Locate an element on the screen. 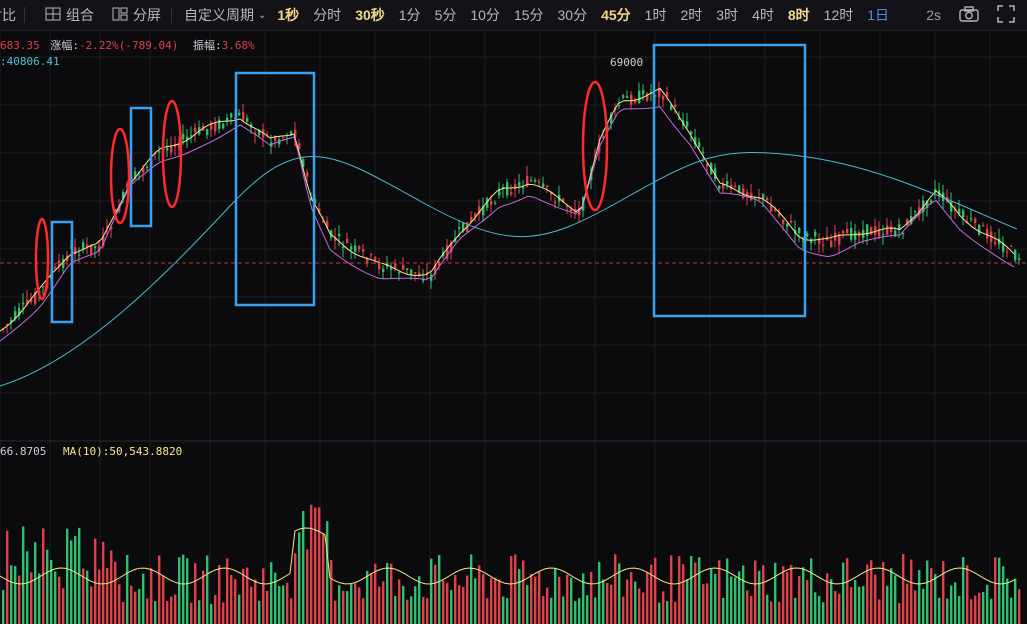 This screenshot has width=1027, height=624. period-option: 4时 is located at coordinates (763, 15).